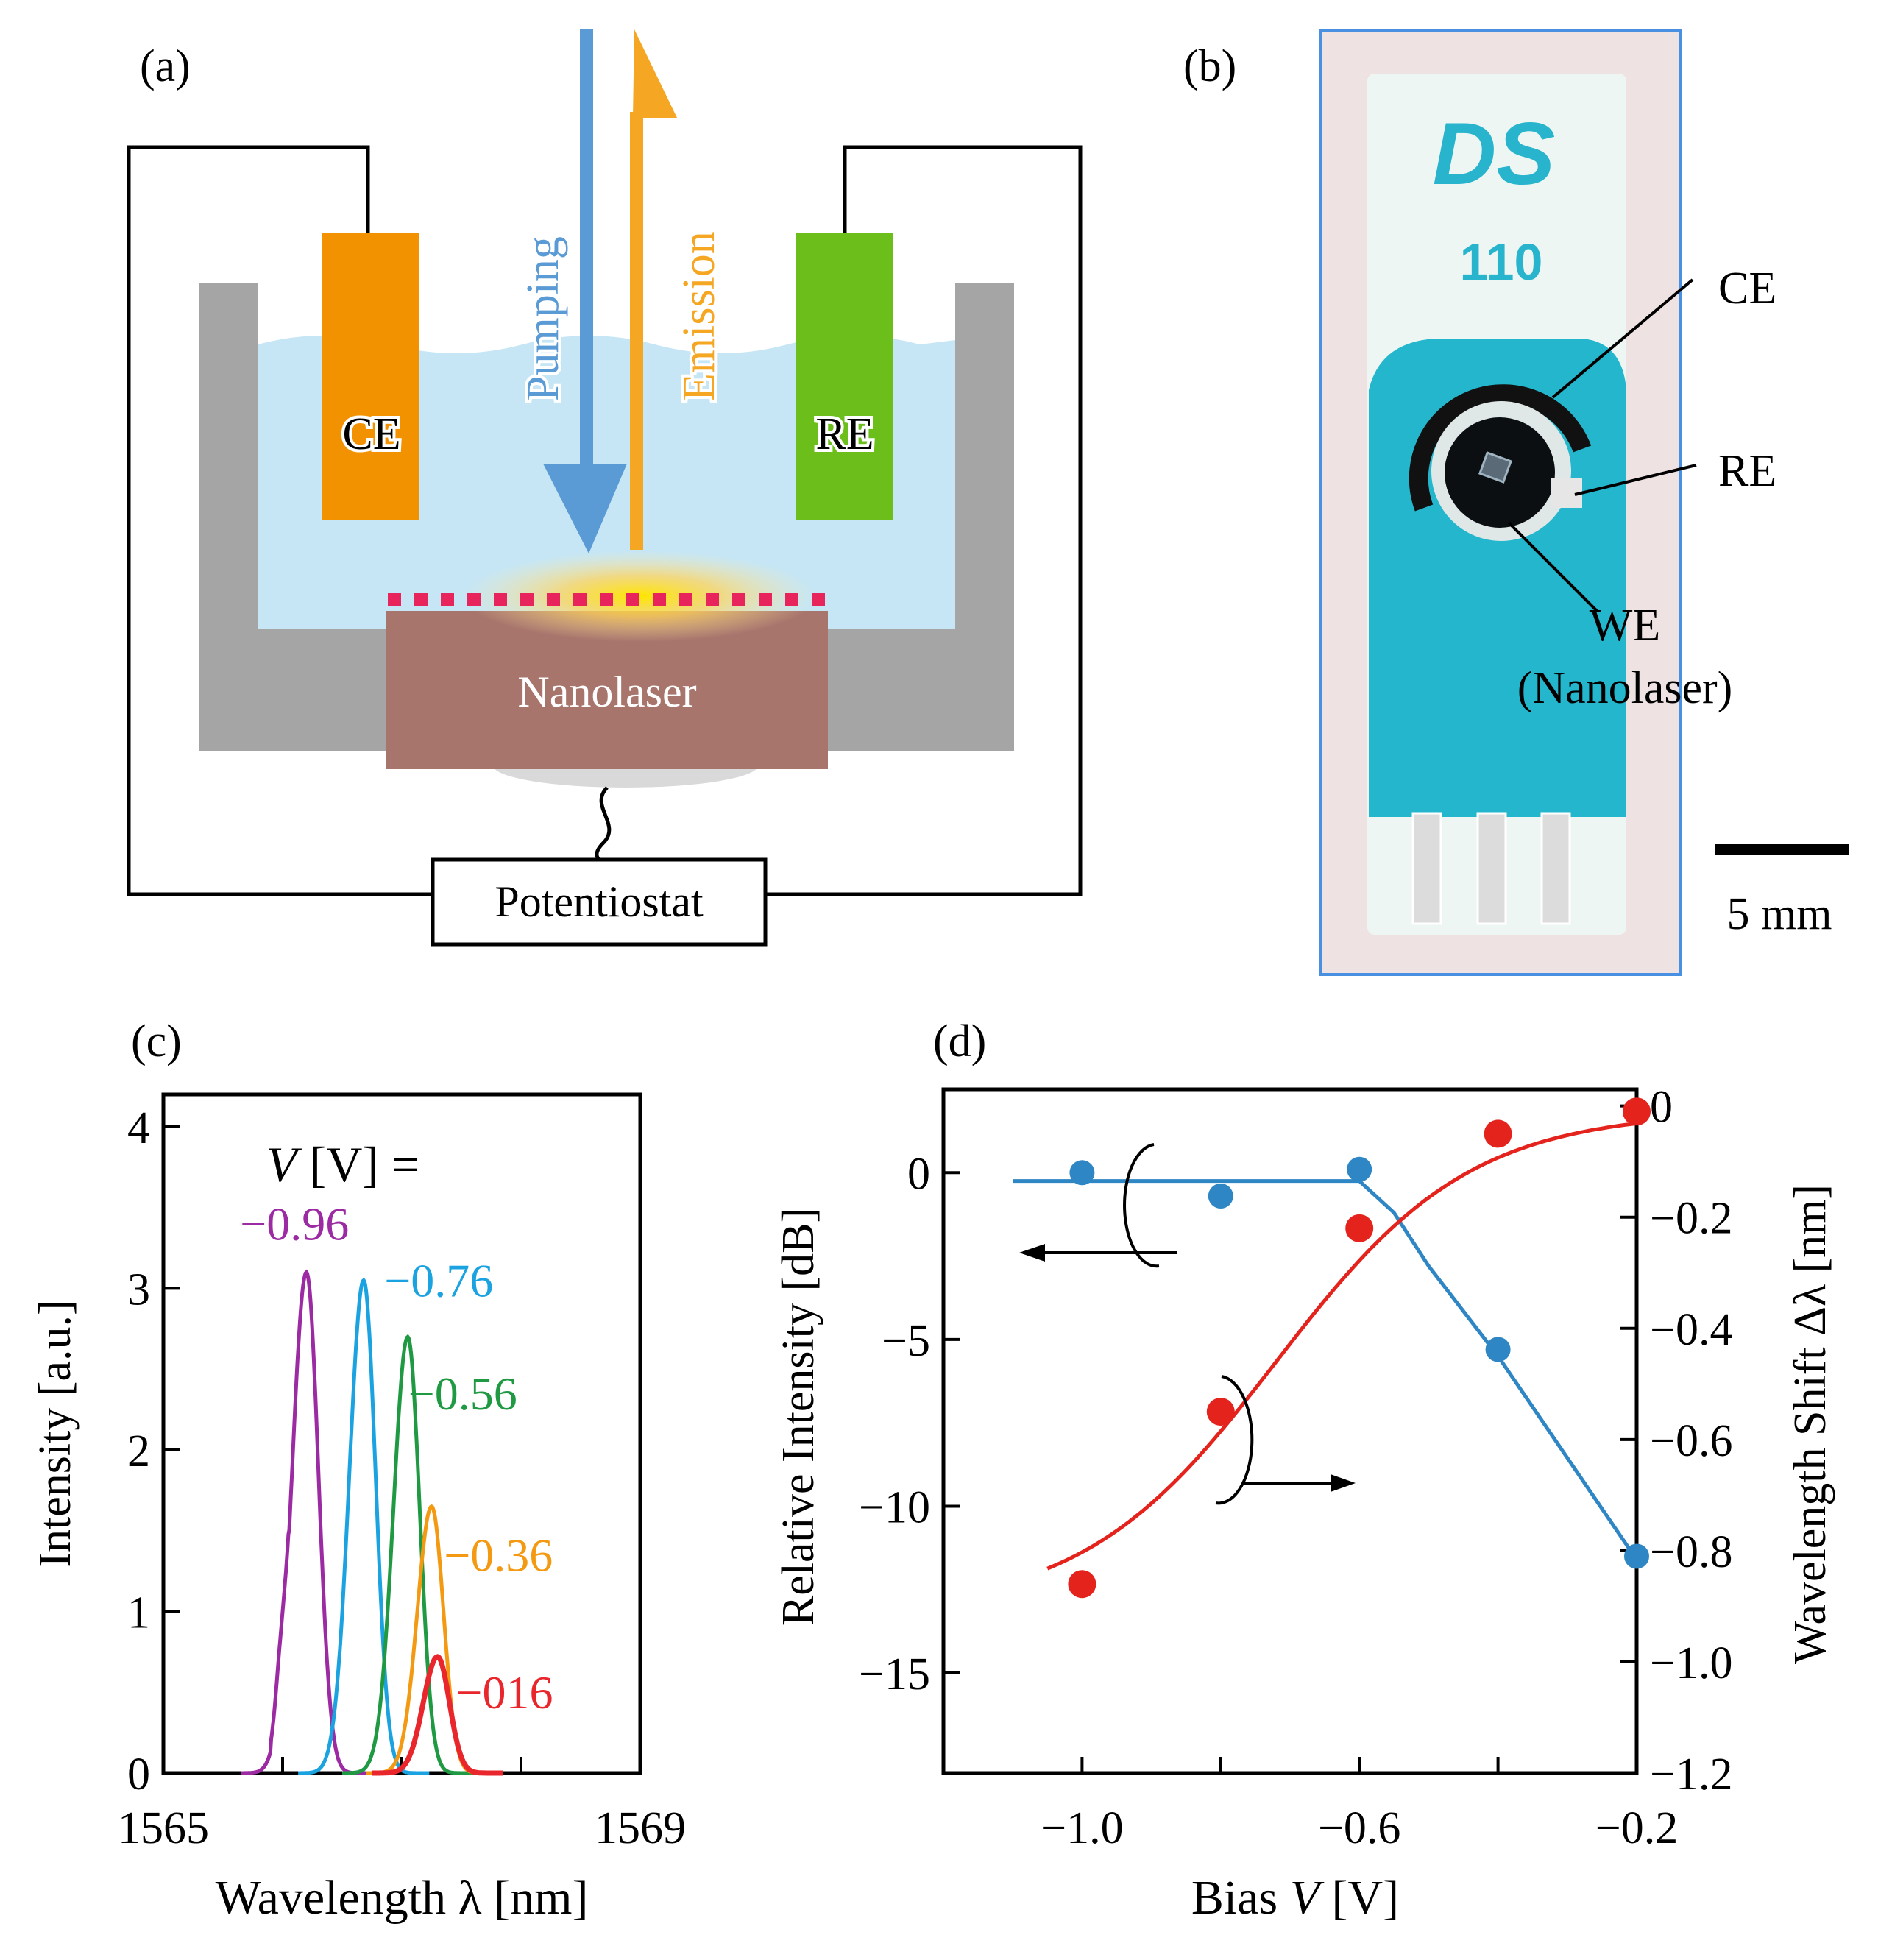 The height and width of the screenshot is (1960, 1892). I want to click on ce-label: CE, so click(371, 434).